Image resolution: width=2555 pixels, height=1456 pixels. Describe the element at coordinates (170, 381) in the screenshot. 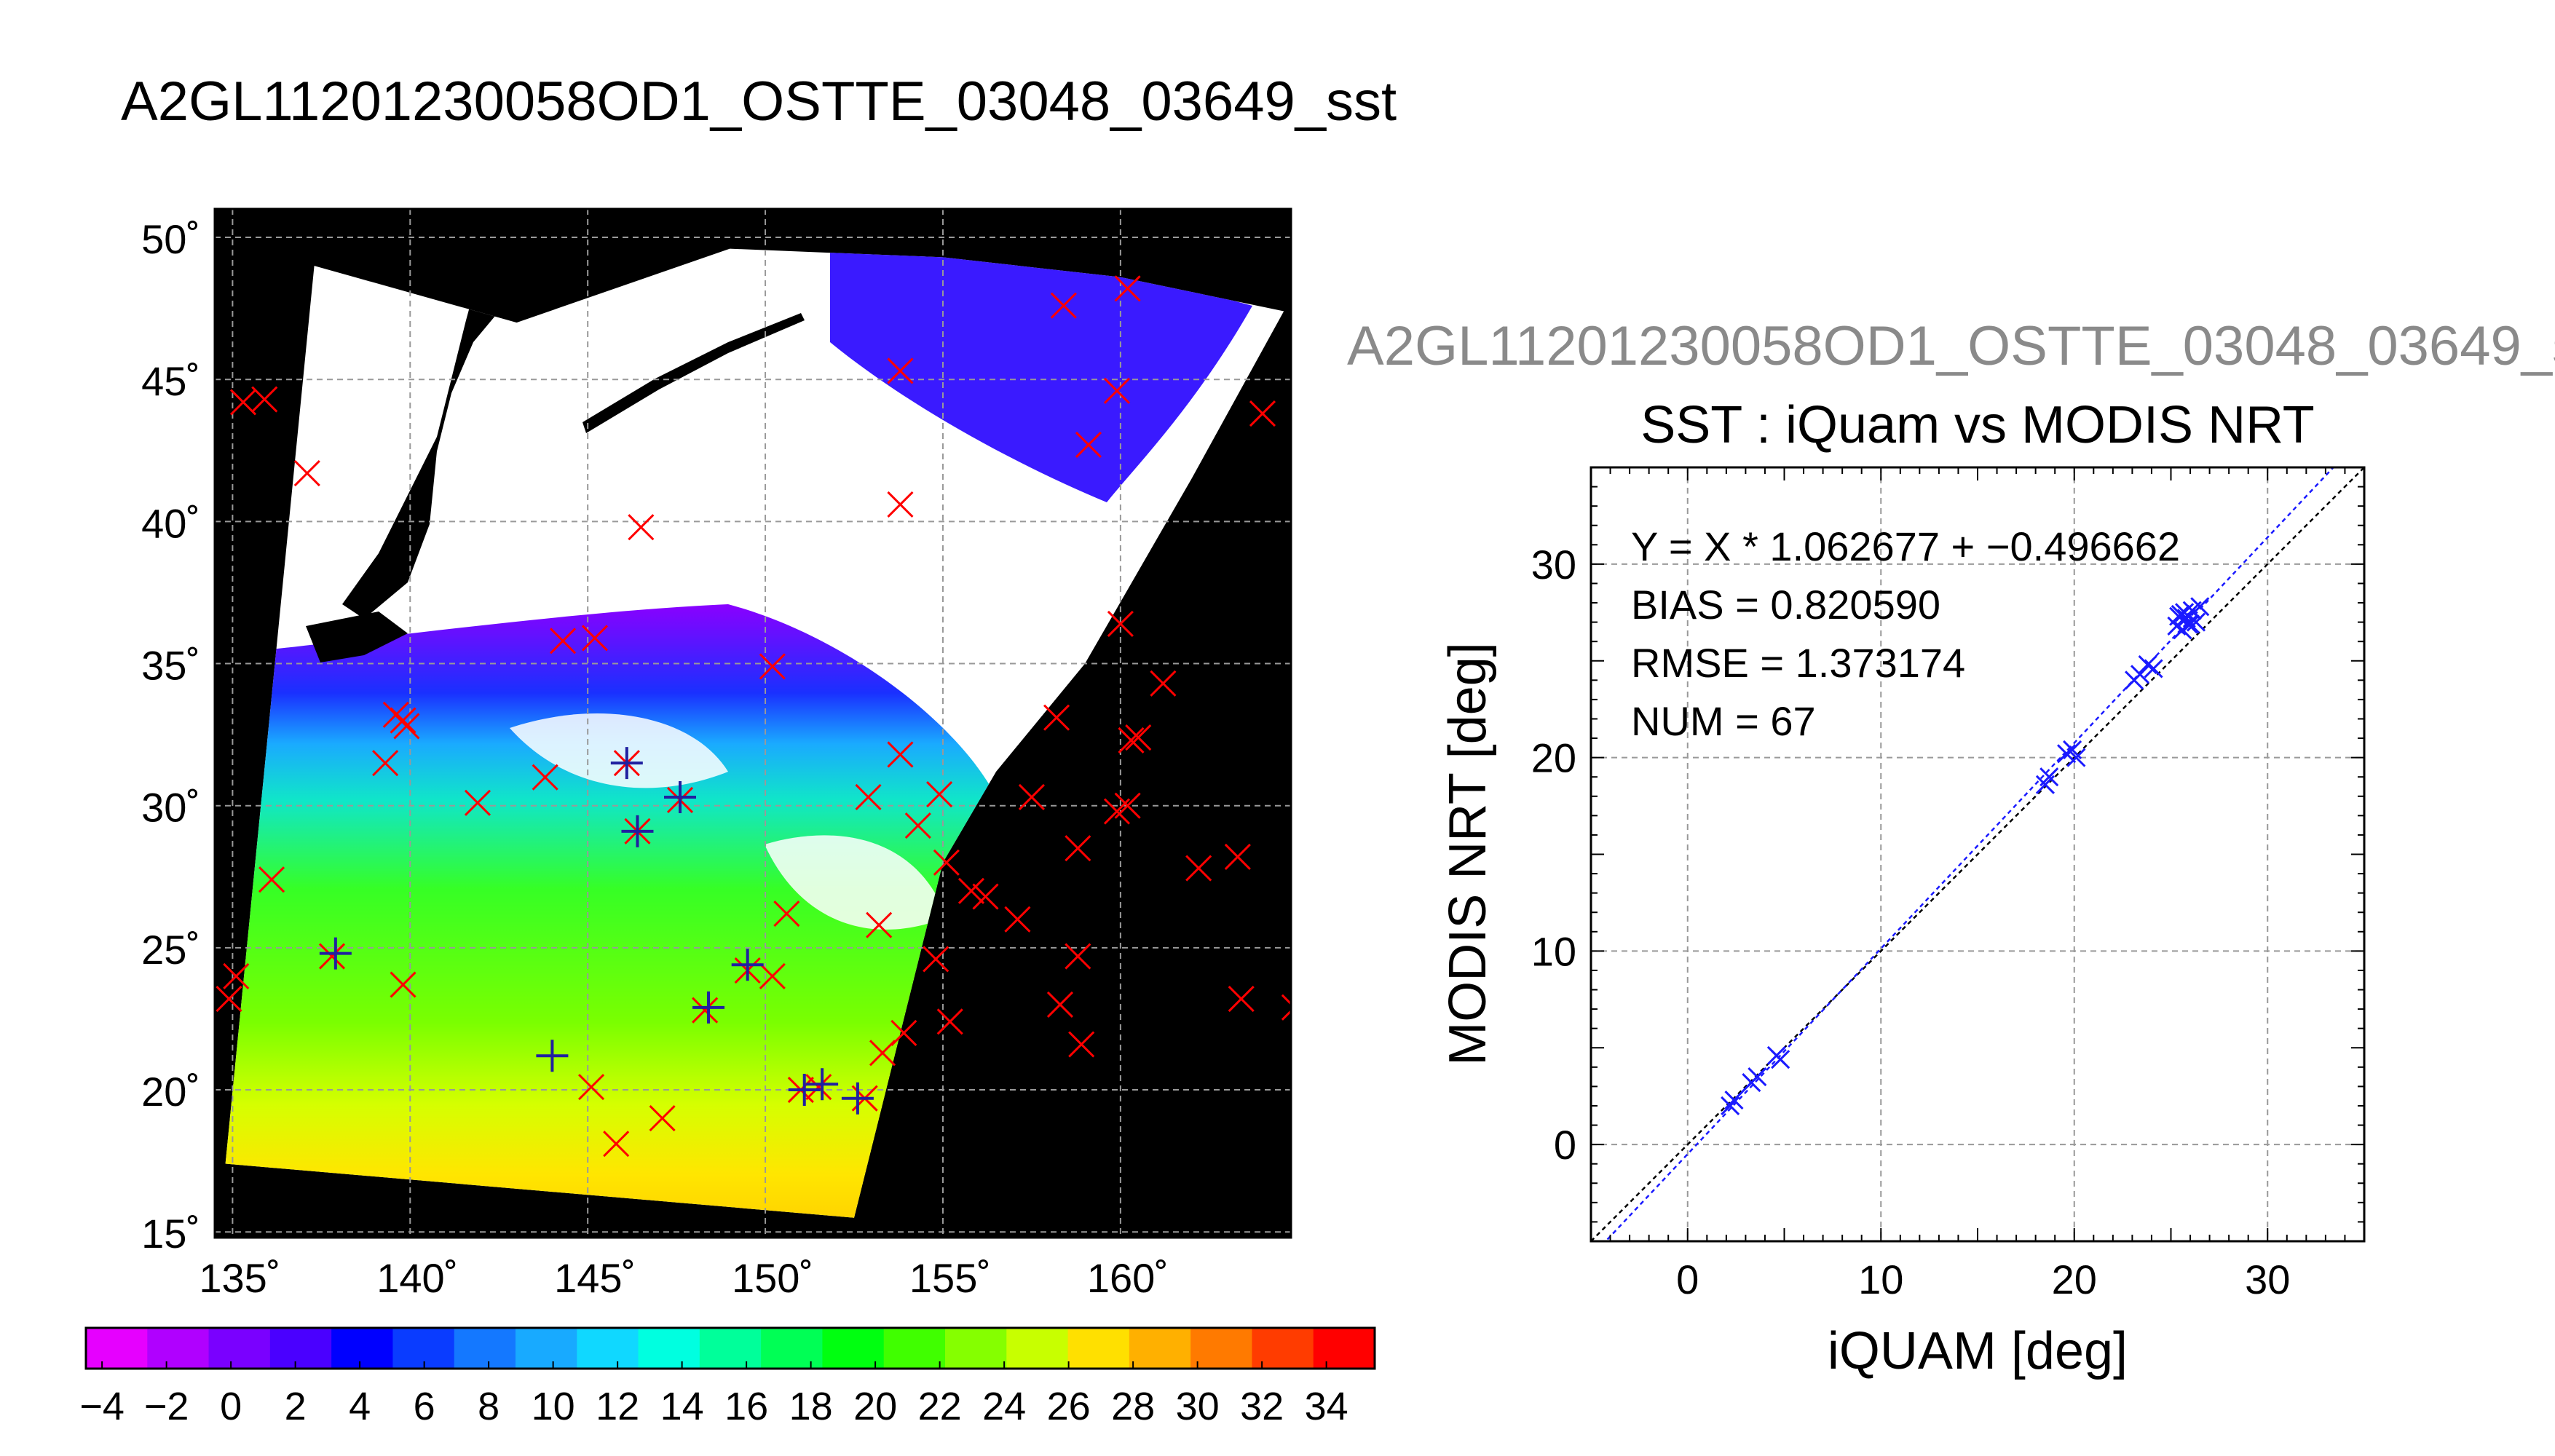

I see `lat-tick-label: 45˚` at that location.